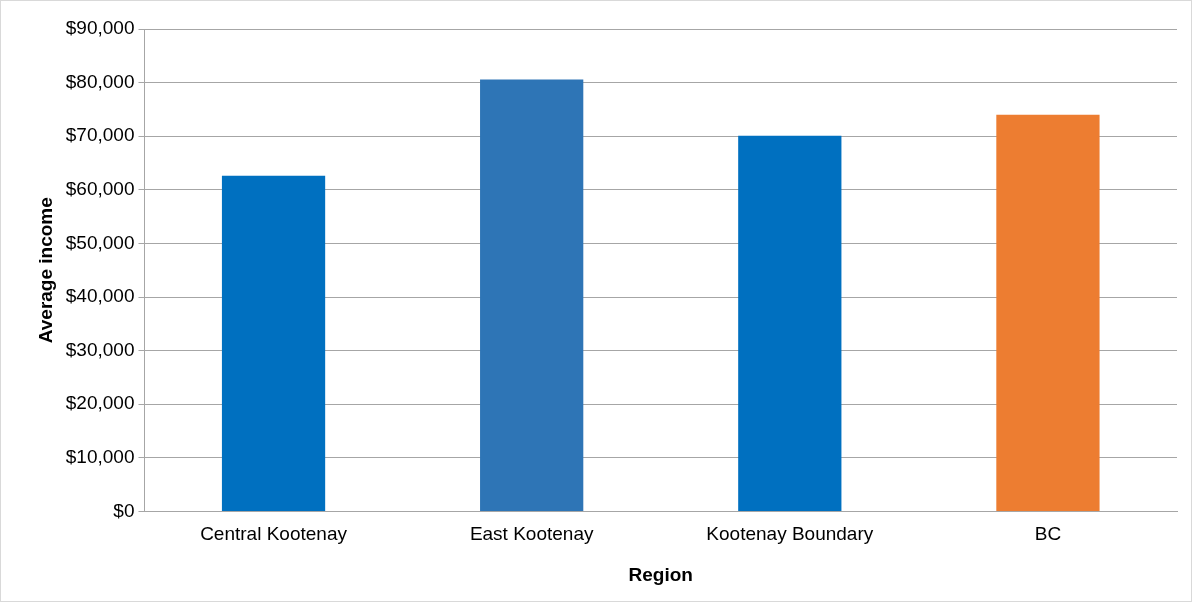 The image size is (1204, 603). What do you see at coordinates (100, 81) in the screenshot?
I see `y-tick-label: $80,000` at bounding box center [100, 81].